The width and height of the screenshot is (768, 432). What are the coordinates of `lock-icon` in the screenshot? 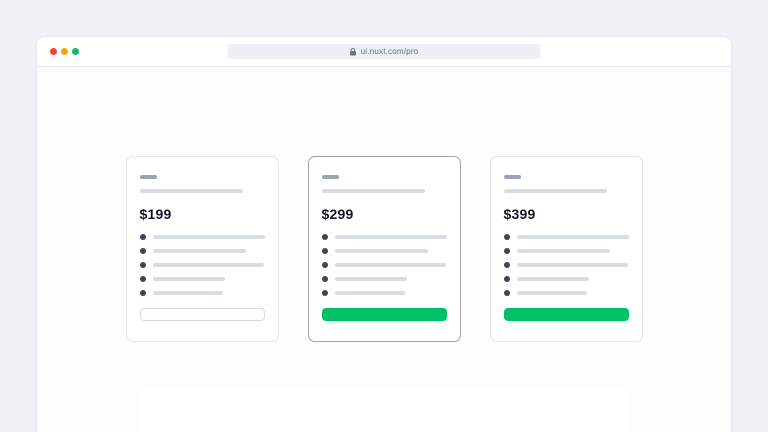 It's located at (353, 51).